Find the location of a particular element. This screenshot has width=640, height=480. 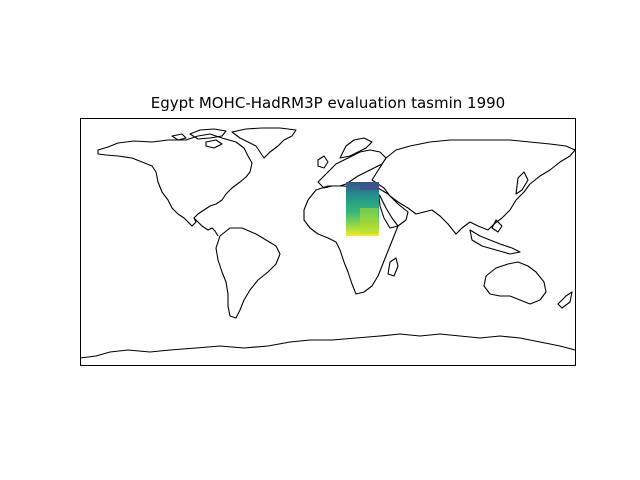

coastline-arabia is located at coordinates (393, 208).